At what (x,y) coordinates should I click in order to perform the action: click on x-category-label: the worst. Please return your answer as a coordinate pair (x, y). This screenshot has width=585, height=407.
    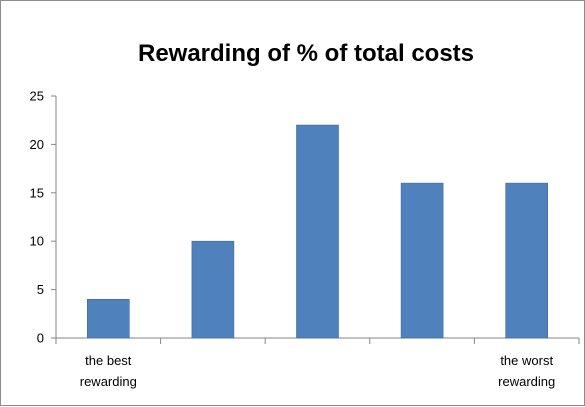
    Looking at the image, I should click on (526, 360).